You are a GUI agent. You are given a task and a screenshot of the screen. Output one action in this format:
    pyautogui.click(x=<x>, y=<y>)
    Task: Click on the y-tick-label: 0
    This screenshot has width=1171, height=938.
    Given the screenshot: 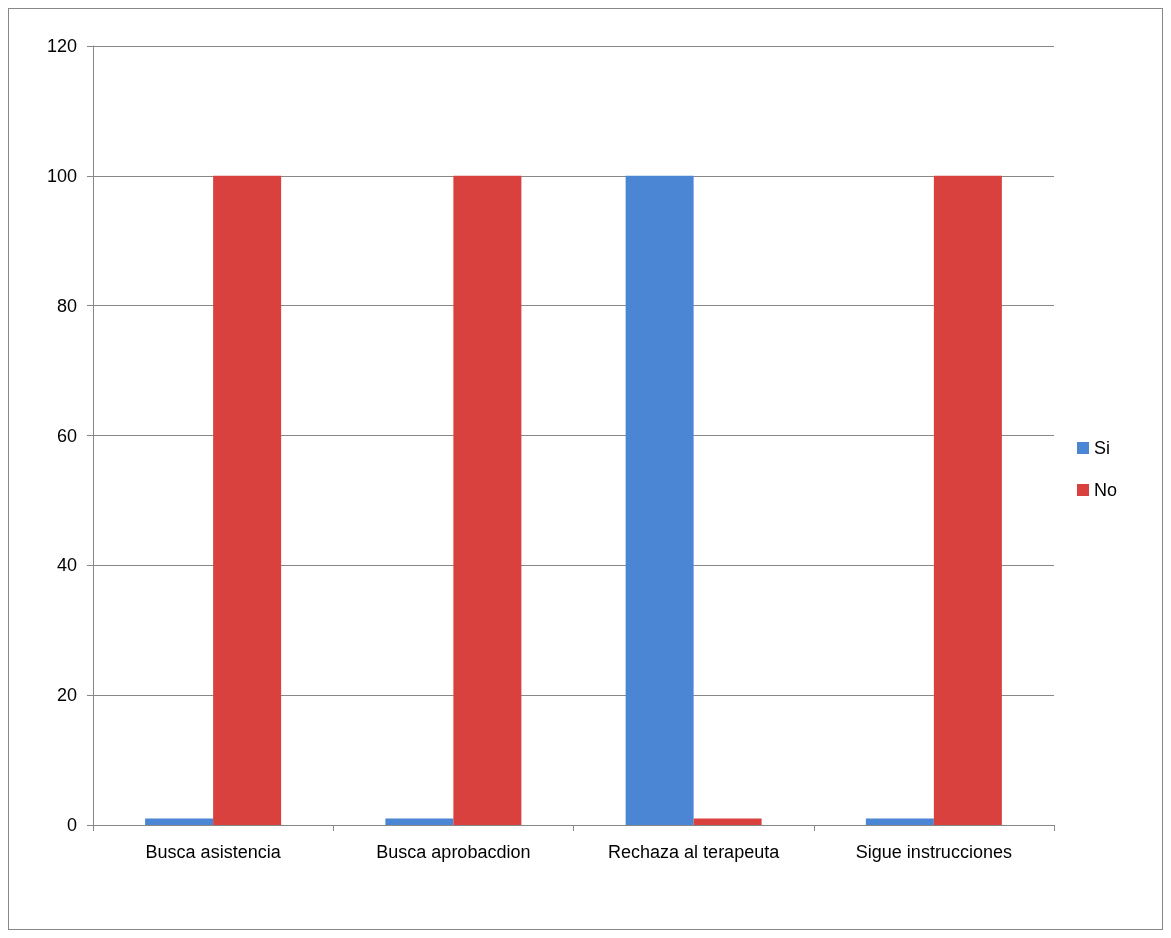 What is the action you would take?
    pyautogui.click(x=71, y=825)
    